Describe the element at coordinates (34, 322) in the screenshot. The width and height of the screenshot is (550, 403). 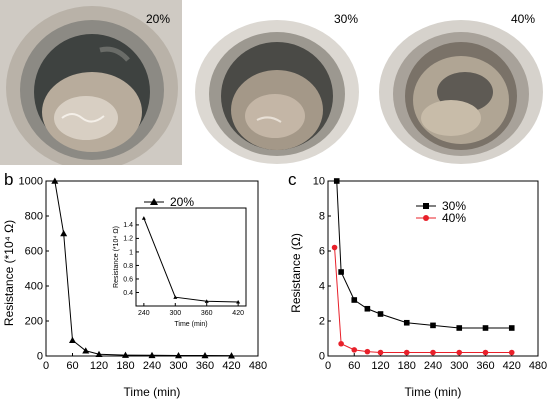
I see `b-ytick-label: 200` at that location.